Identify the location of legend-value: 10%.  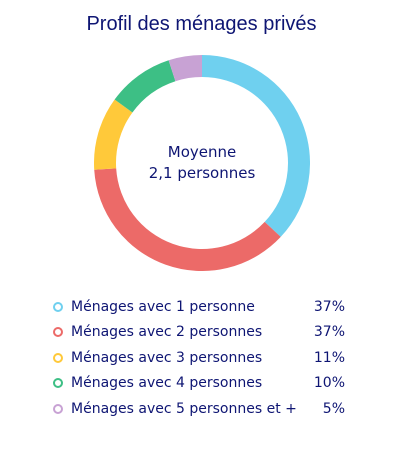
(329, 383).